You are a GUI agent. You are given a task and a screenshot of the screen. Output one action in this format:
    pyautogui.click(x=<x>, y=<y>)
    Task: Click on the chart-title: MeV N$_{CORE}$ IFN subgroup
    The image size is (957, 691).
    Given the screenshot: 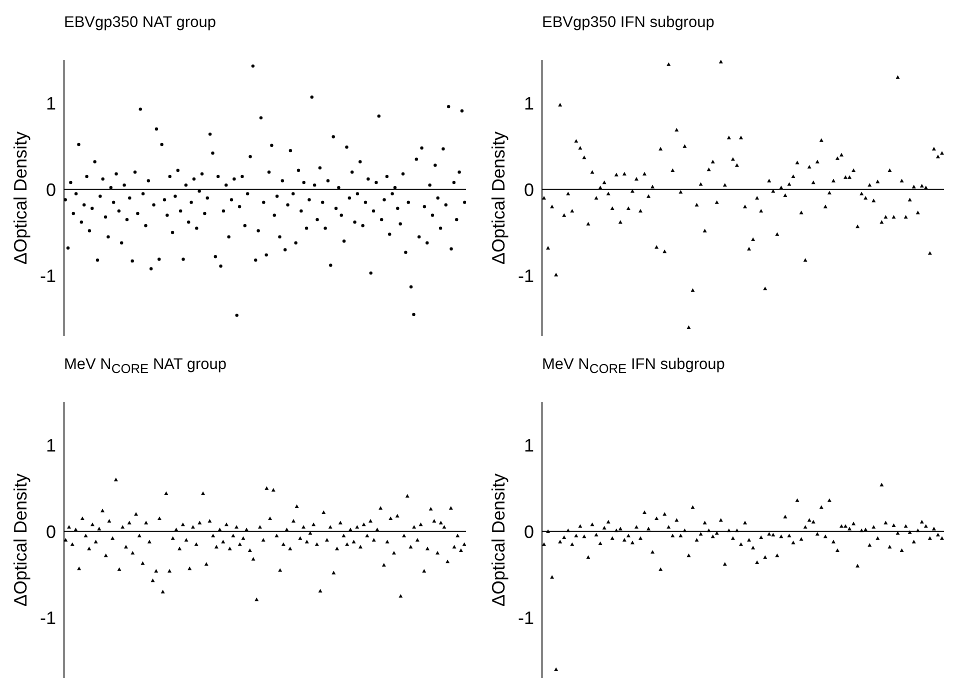 What is the action you would take?
    pyautogui.click(x=633, y=366)
    